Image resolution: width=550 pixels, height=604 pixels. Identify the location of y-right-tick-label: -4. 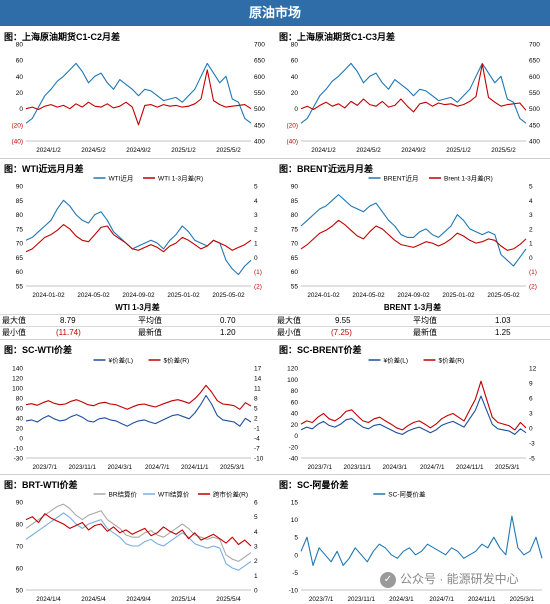
(257, 439).